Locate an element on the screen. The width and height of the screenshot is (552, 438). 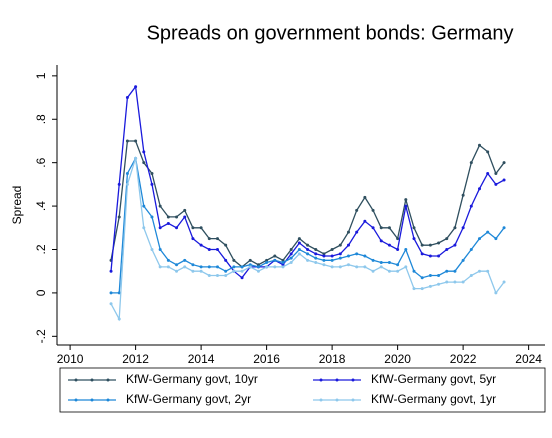
y-tick-label: .2 is located at coordinates (41, 249).